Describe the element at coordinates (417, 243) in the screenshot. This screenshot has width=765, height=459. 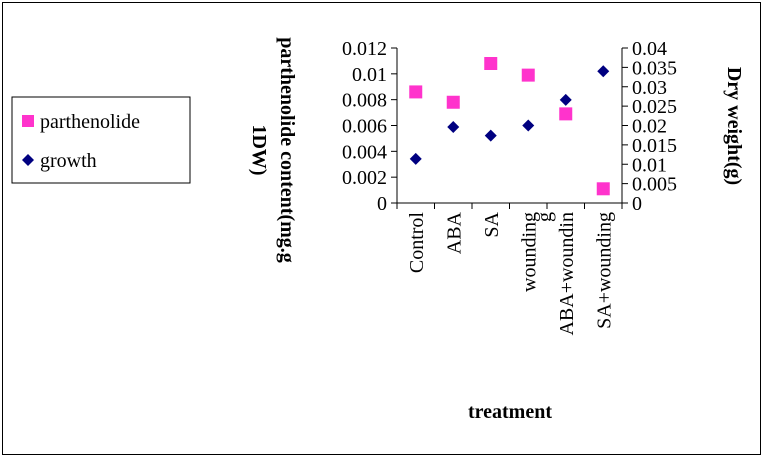
I see `x-tick-label-control: Control` at that location.